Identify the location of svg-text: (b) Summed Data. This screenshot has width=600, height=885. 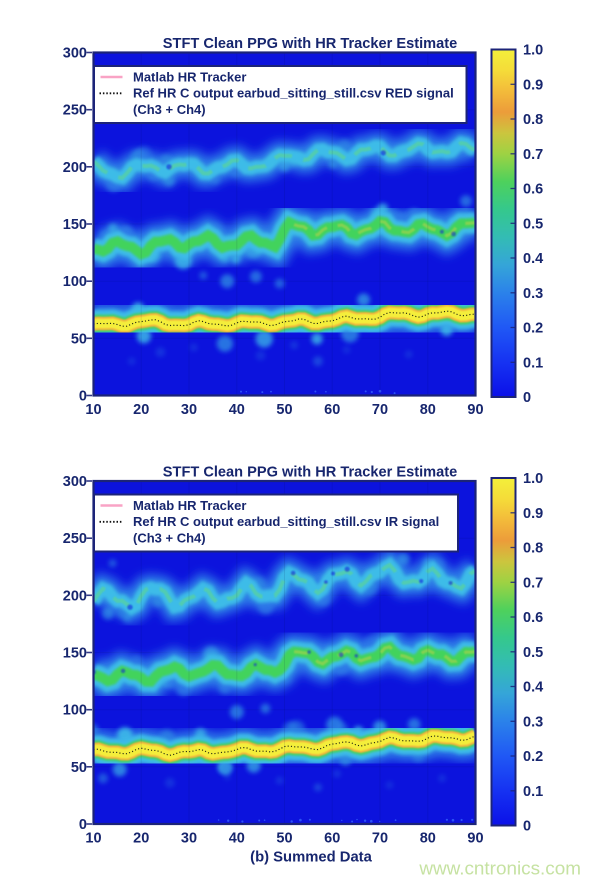
(311, 858).